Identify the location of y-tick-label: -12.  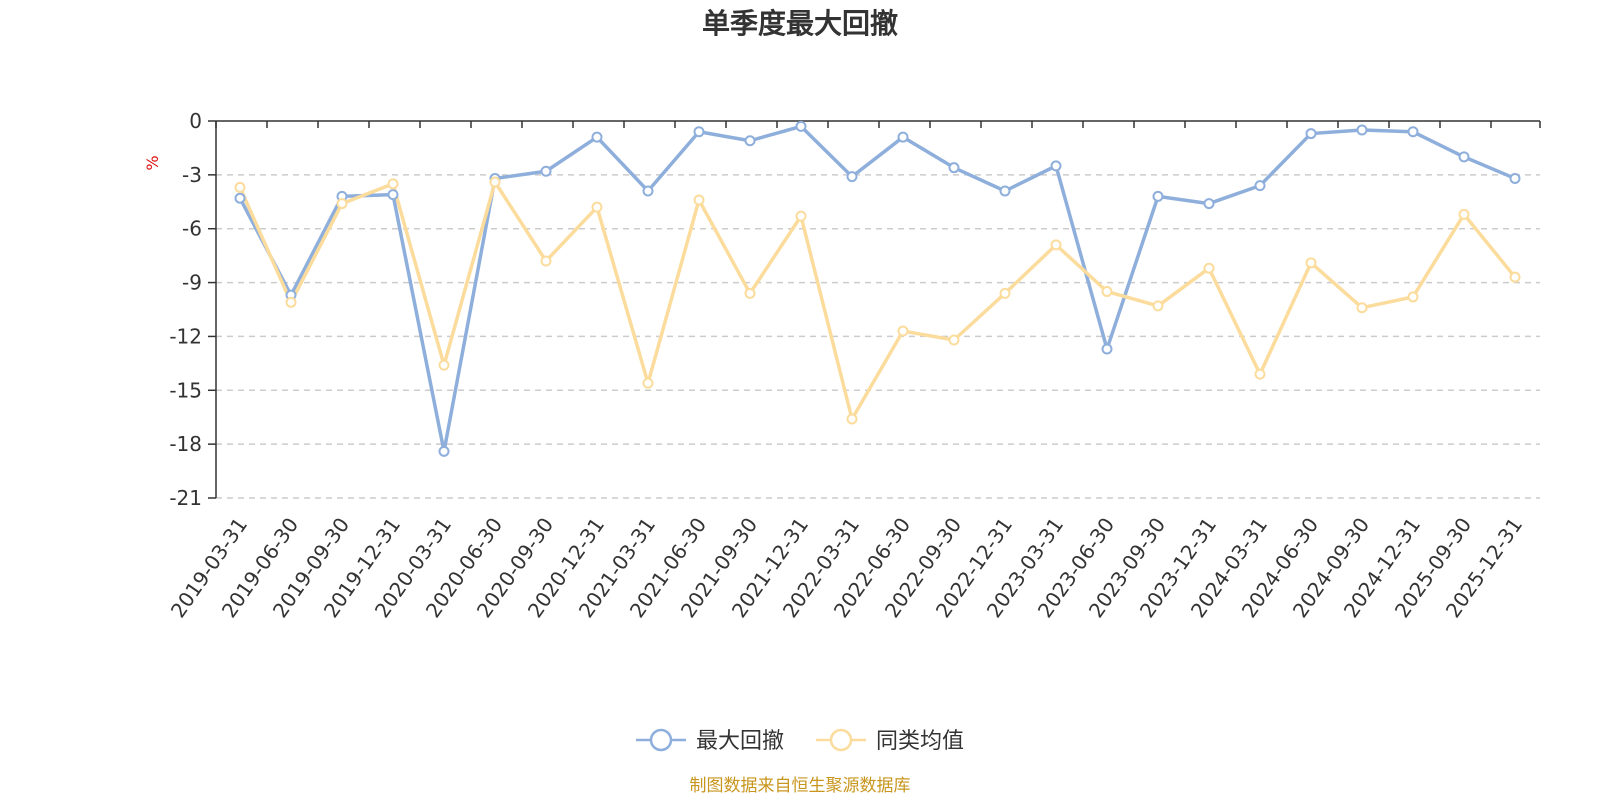
(185, 336).